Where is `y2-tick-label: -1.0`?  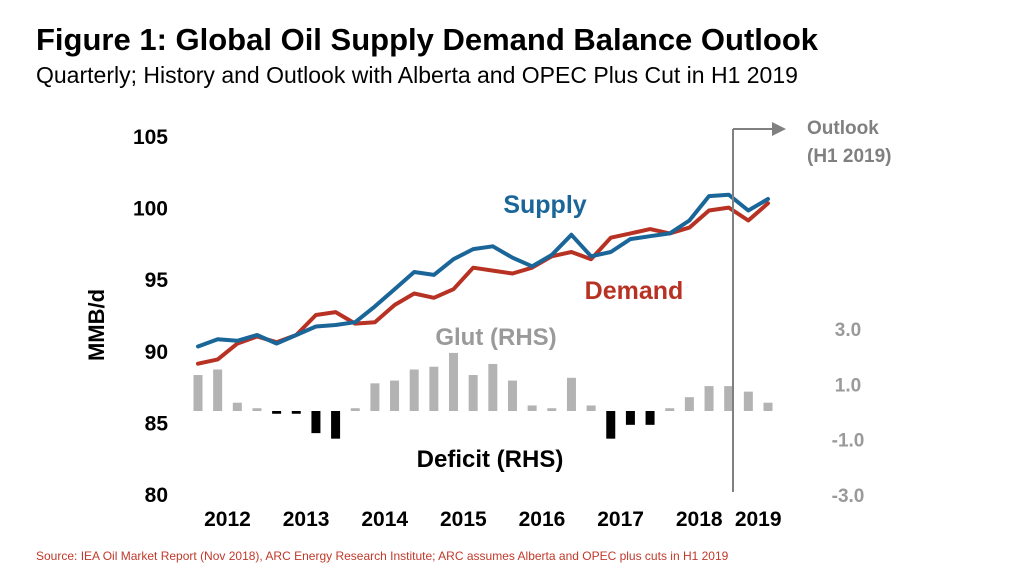
y2-tick-label: -1.0 is located at coordinates (848, 441).